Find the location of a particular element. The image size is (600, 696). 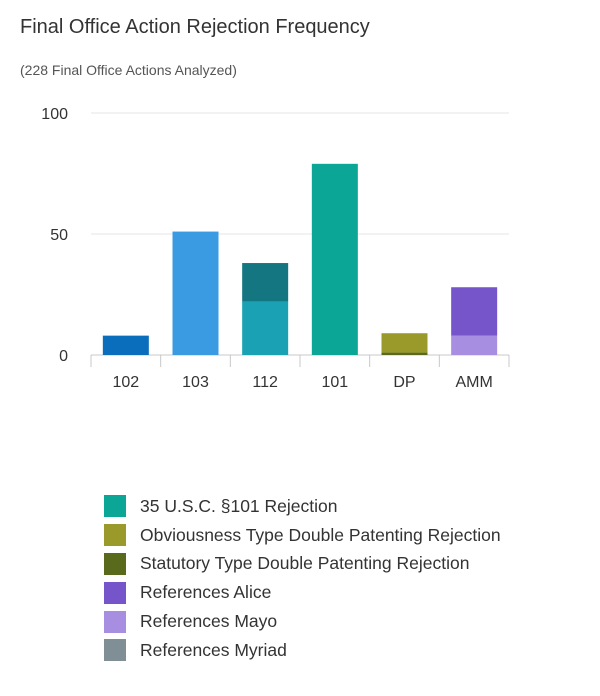

legend-label: References Alice is located at coordinates (206, 592).